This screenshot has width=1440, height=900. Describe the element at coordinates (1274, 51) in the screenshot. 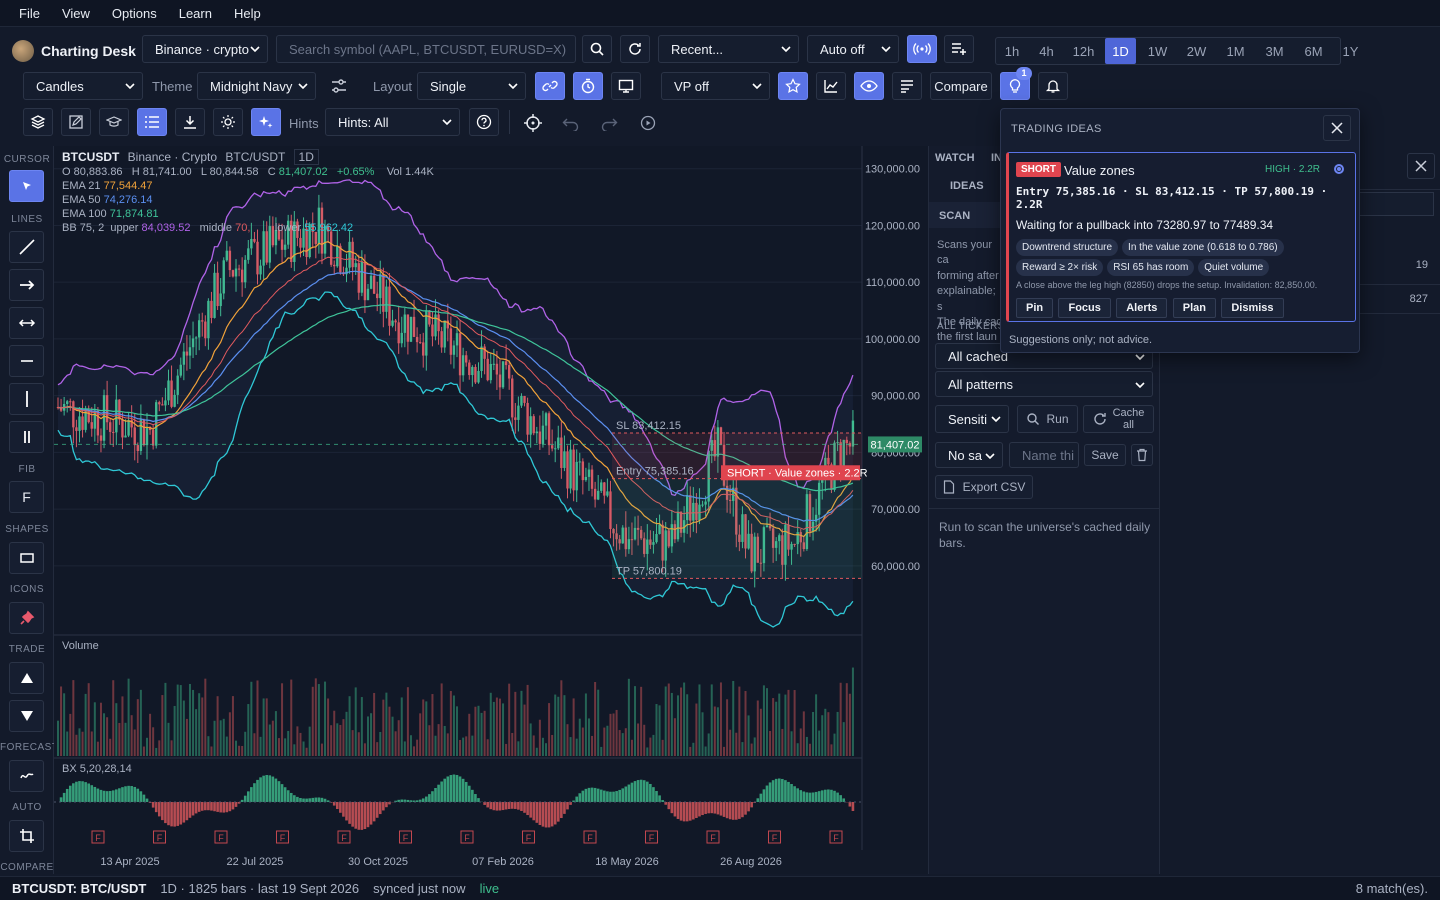

I see `timeframe-3M: 3M` at that location.